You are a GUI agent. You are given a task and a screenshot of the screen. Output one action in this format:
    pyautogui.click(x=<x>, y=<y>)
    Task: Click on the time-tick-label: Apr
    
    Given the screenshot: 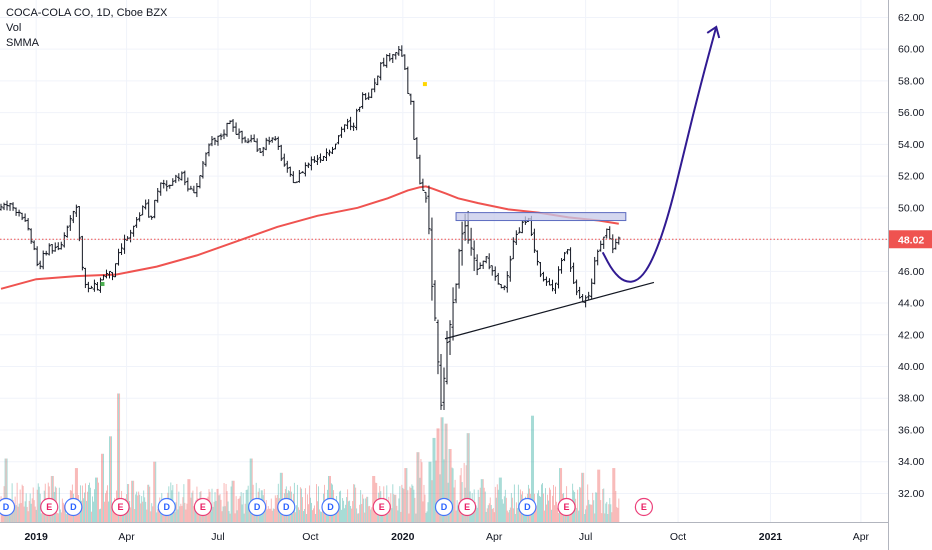 What is the action you would take?
    pyautogui.click(x=494, y=537)
    